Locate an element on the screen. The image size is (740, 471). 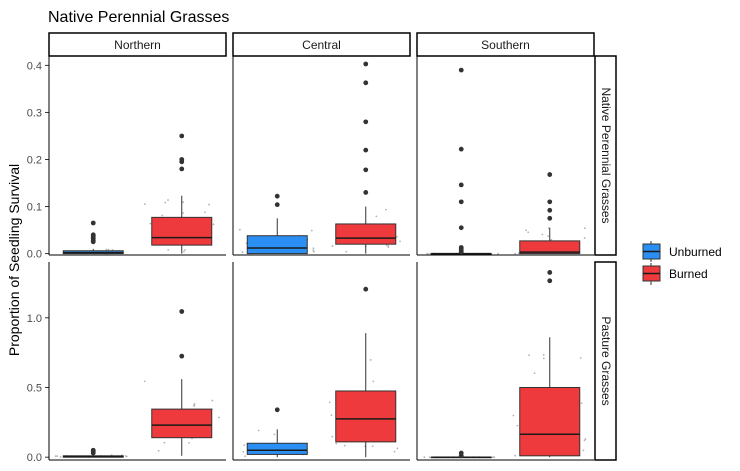
row-strip-label: Native Perennial Grasses is located at coordinates (606, 155).